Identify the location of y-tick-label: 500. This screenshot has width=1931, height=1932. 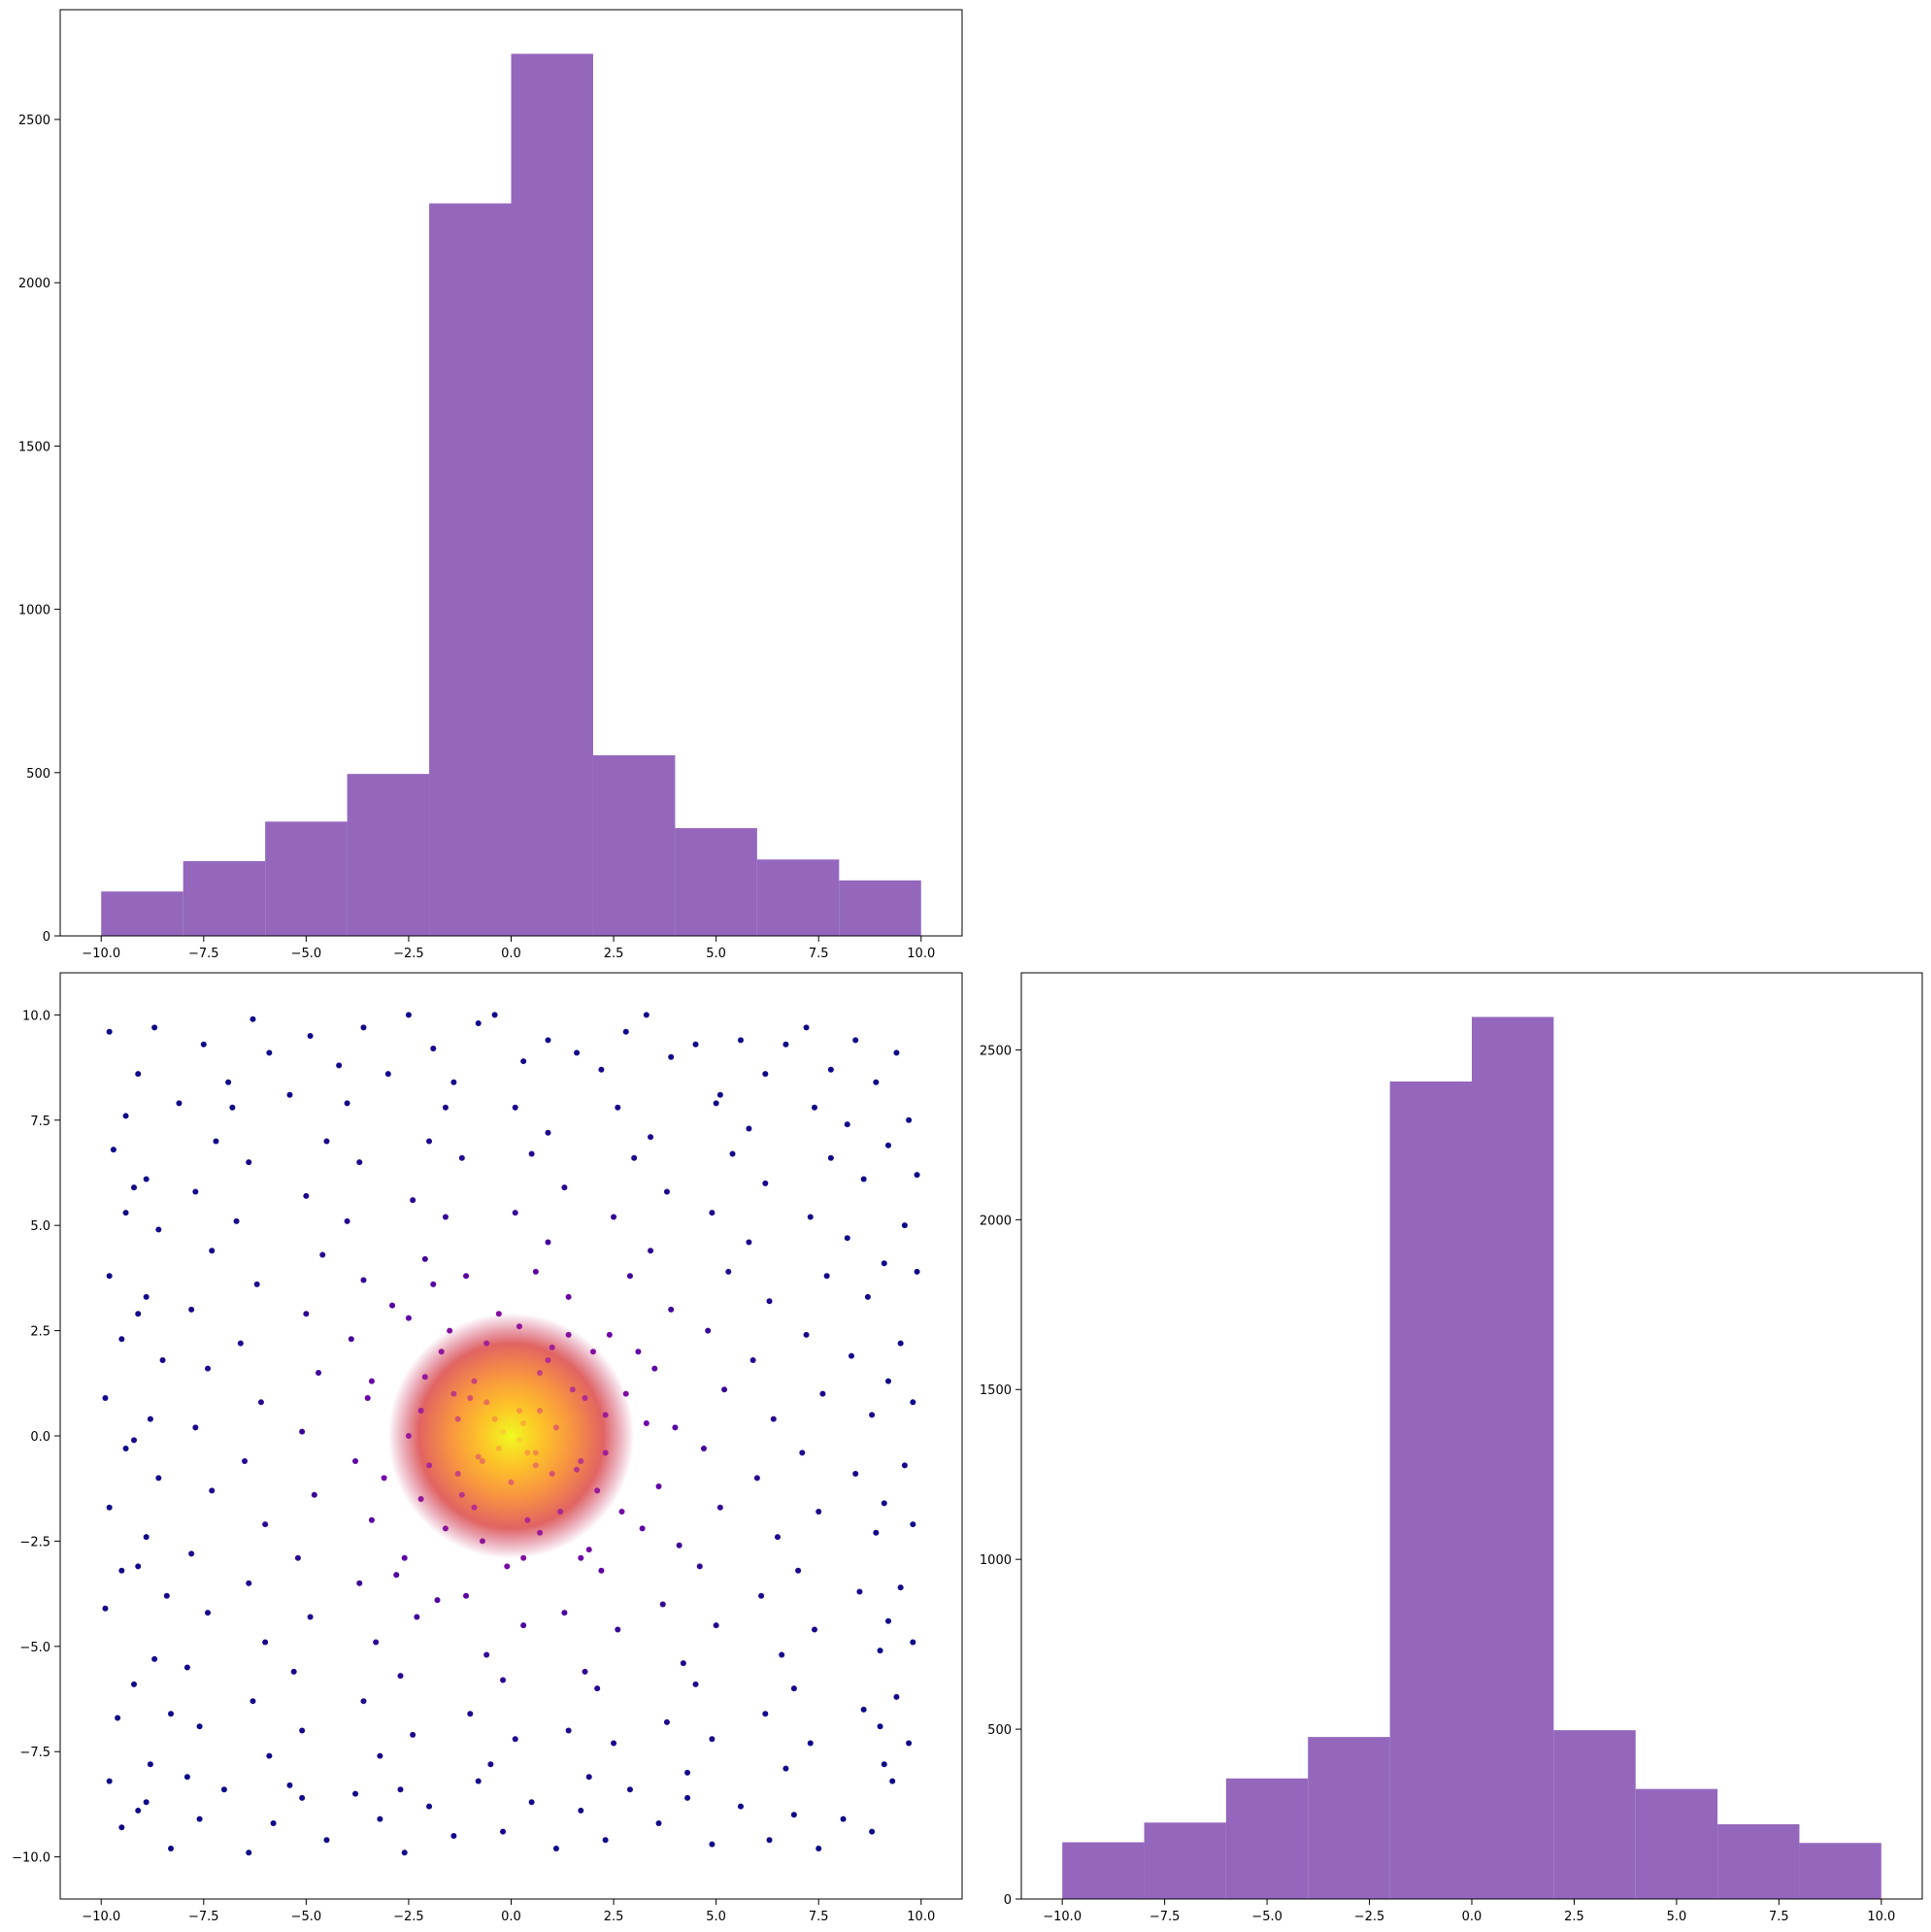
(999, 1730).